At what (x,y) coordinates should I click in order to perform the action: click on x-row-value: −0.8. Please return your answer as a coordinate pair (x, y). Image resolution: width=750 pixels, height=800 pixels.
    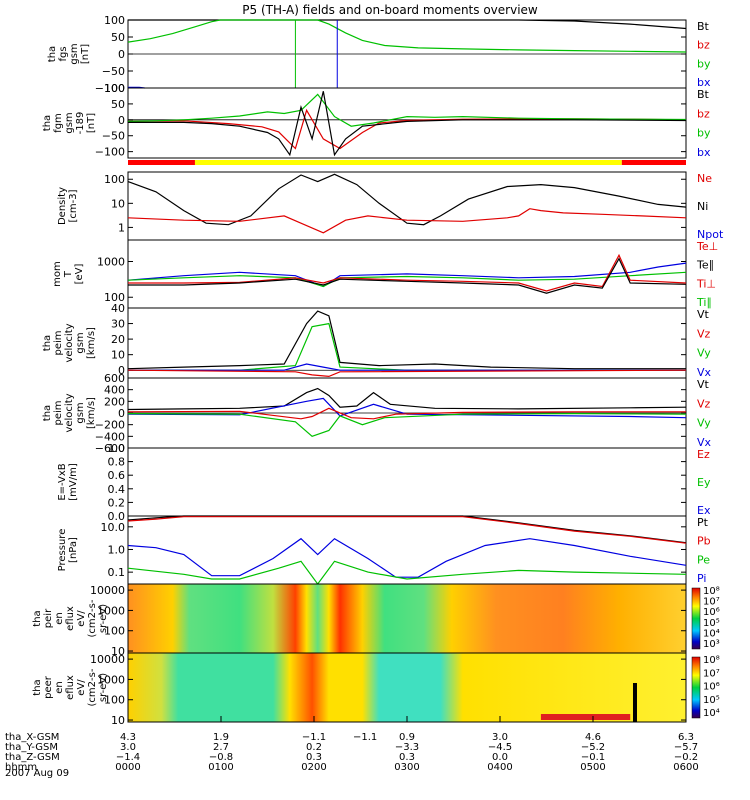
    Looking at the image, I should click on (221, 757).